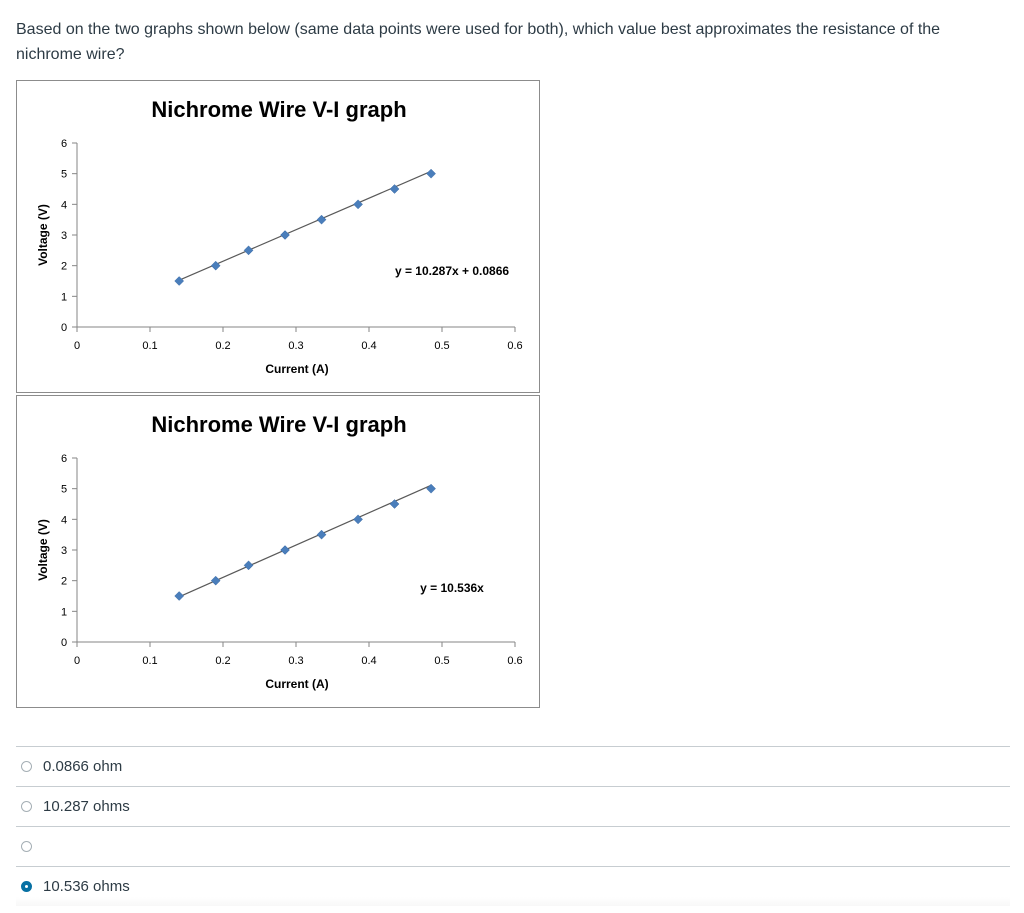  Describe the element at coordinates (452, 271) in the screenshot. I see `trendline-equation: y = 10.287x + 0.0866` at that location.